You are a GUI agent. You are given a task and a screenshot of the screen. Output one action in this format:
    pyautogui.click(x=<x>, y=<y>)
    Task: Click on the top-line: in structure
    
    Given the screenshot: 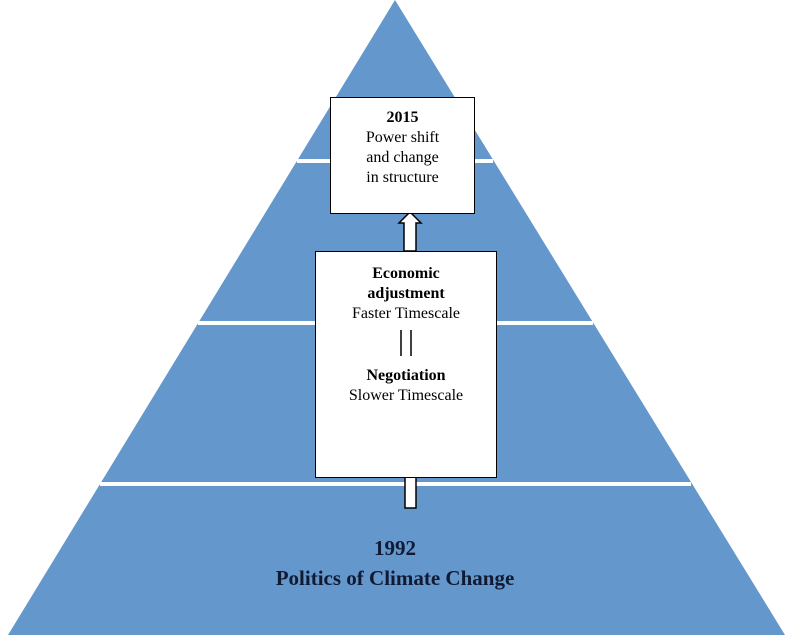 What is the action you would take?
    pyautogui.click(x=402, y=177)
    